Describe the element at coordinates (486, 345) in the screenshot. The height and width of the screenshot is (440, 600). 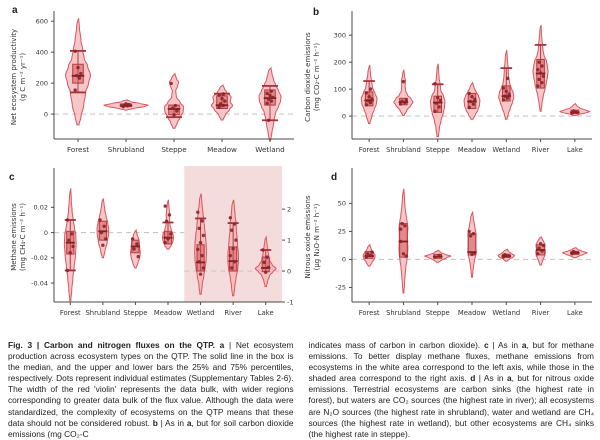
I see `caption-bold-segment: c` at that location.